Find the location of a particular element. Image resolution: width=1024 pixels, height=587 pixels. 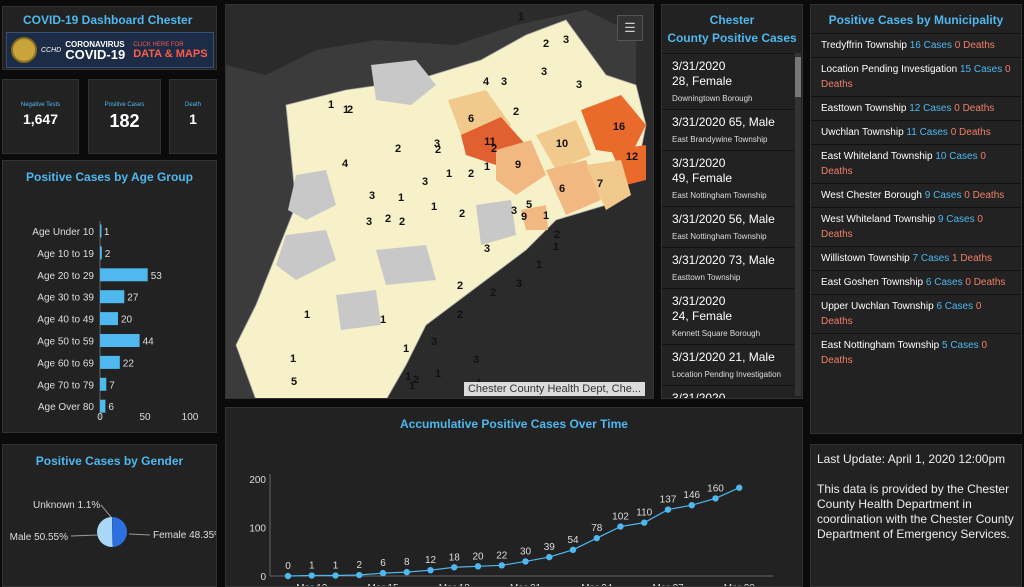

cases-scrollbar is located at coordinates (798, 224).